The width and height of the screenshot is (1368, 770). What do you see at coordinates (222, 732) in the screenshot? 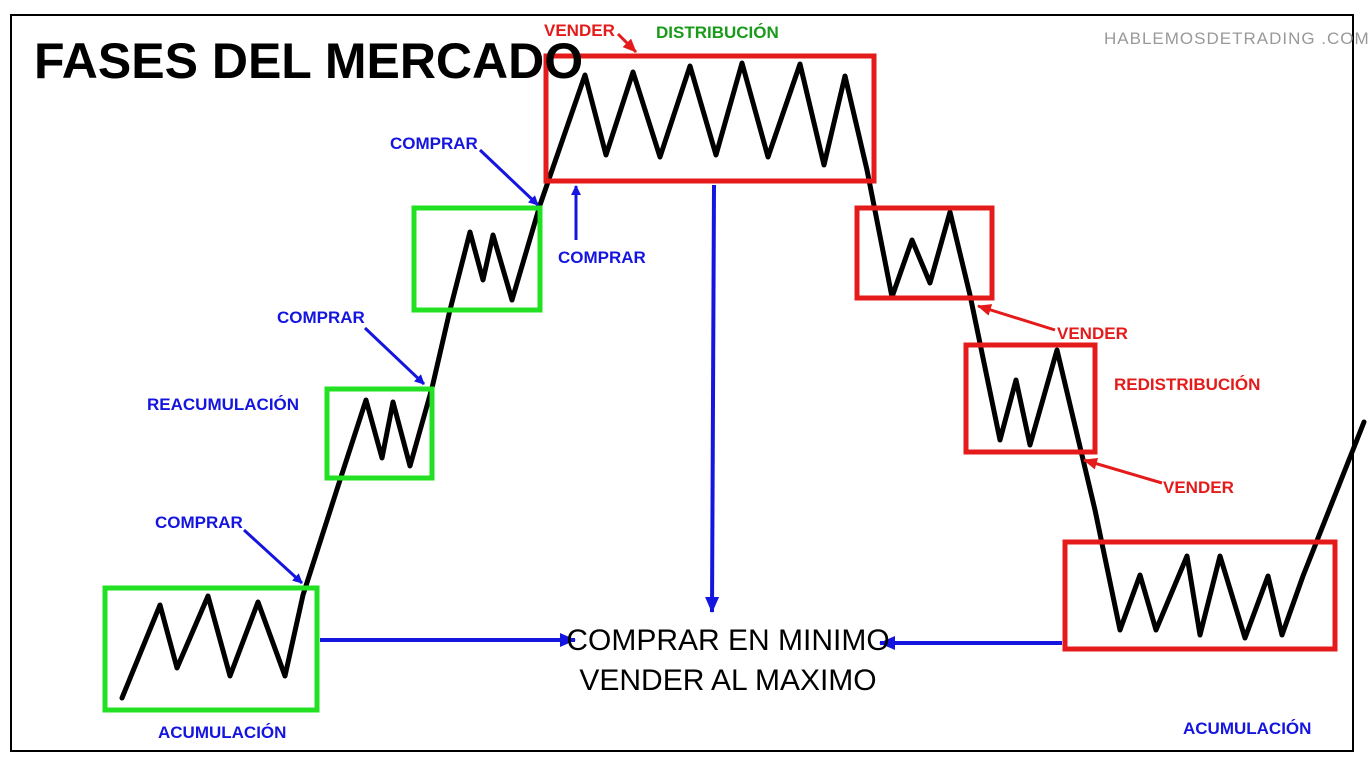
I see `label-acumulacion-left: ACUMULACIÓN` at bounding box center [222, 732].